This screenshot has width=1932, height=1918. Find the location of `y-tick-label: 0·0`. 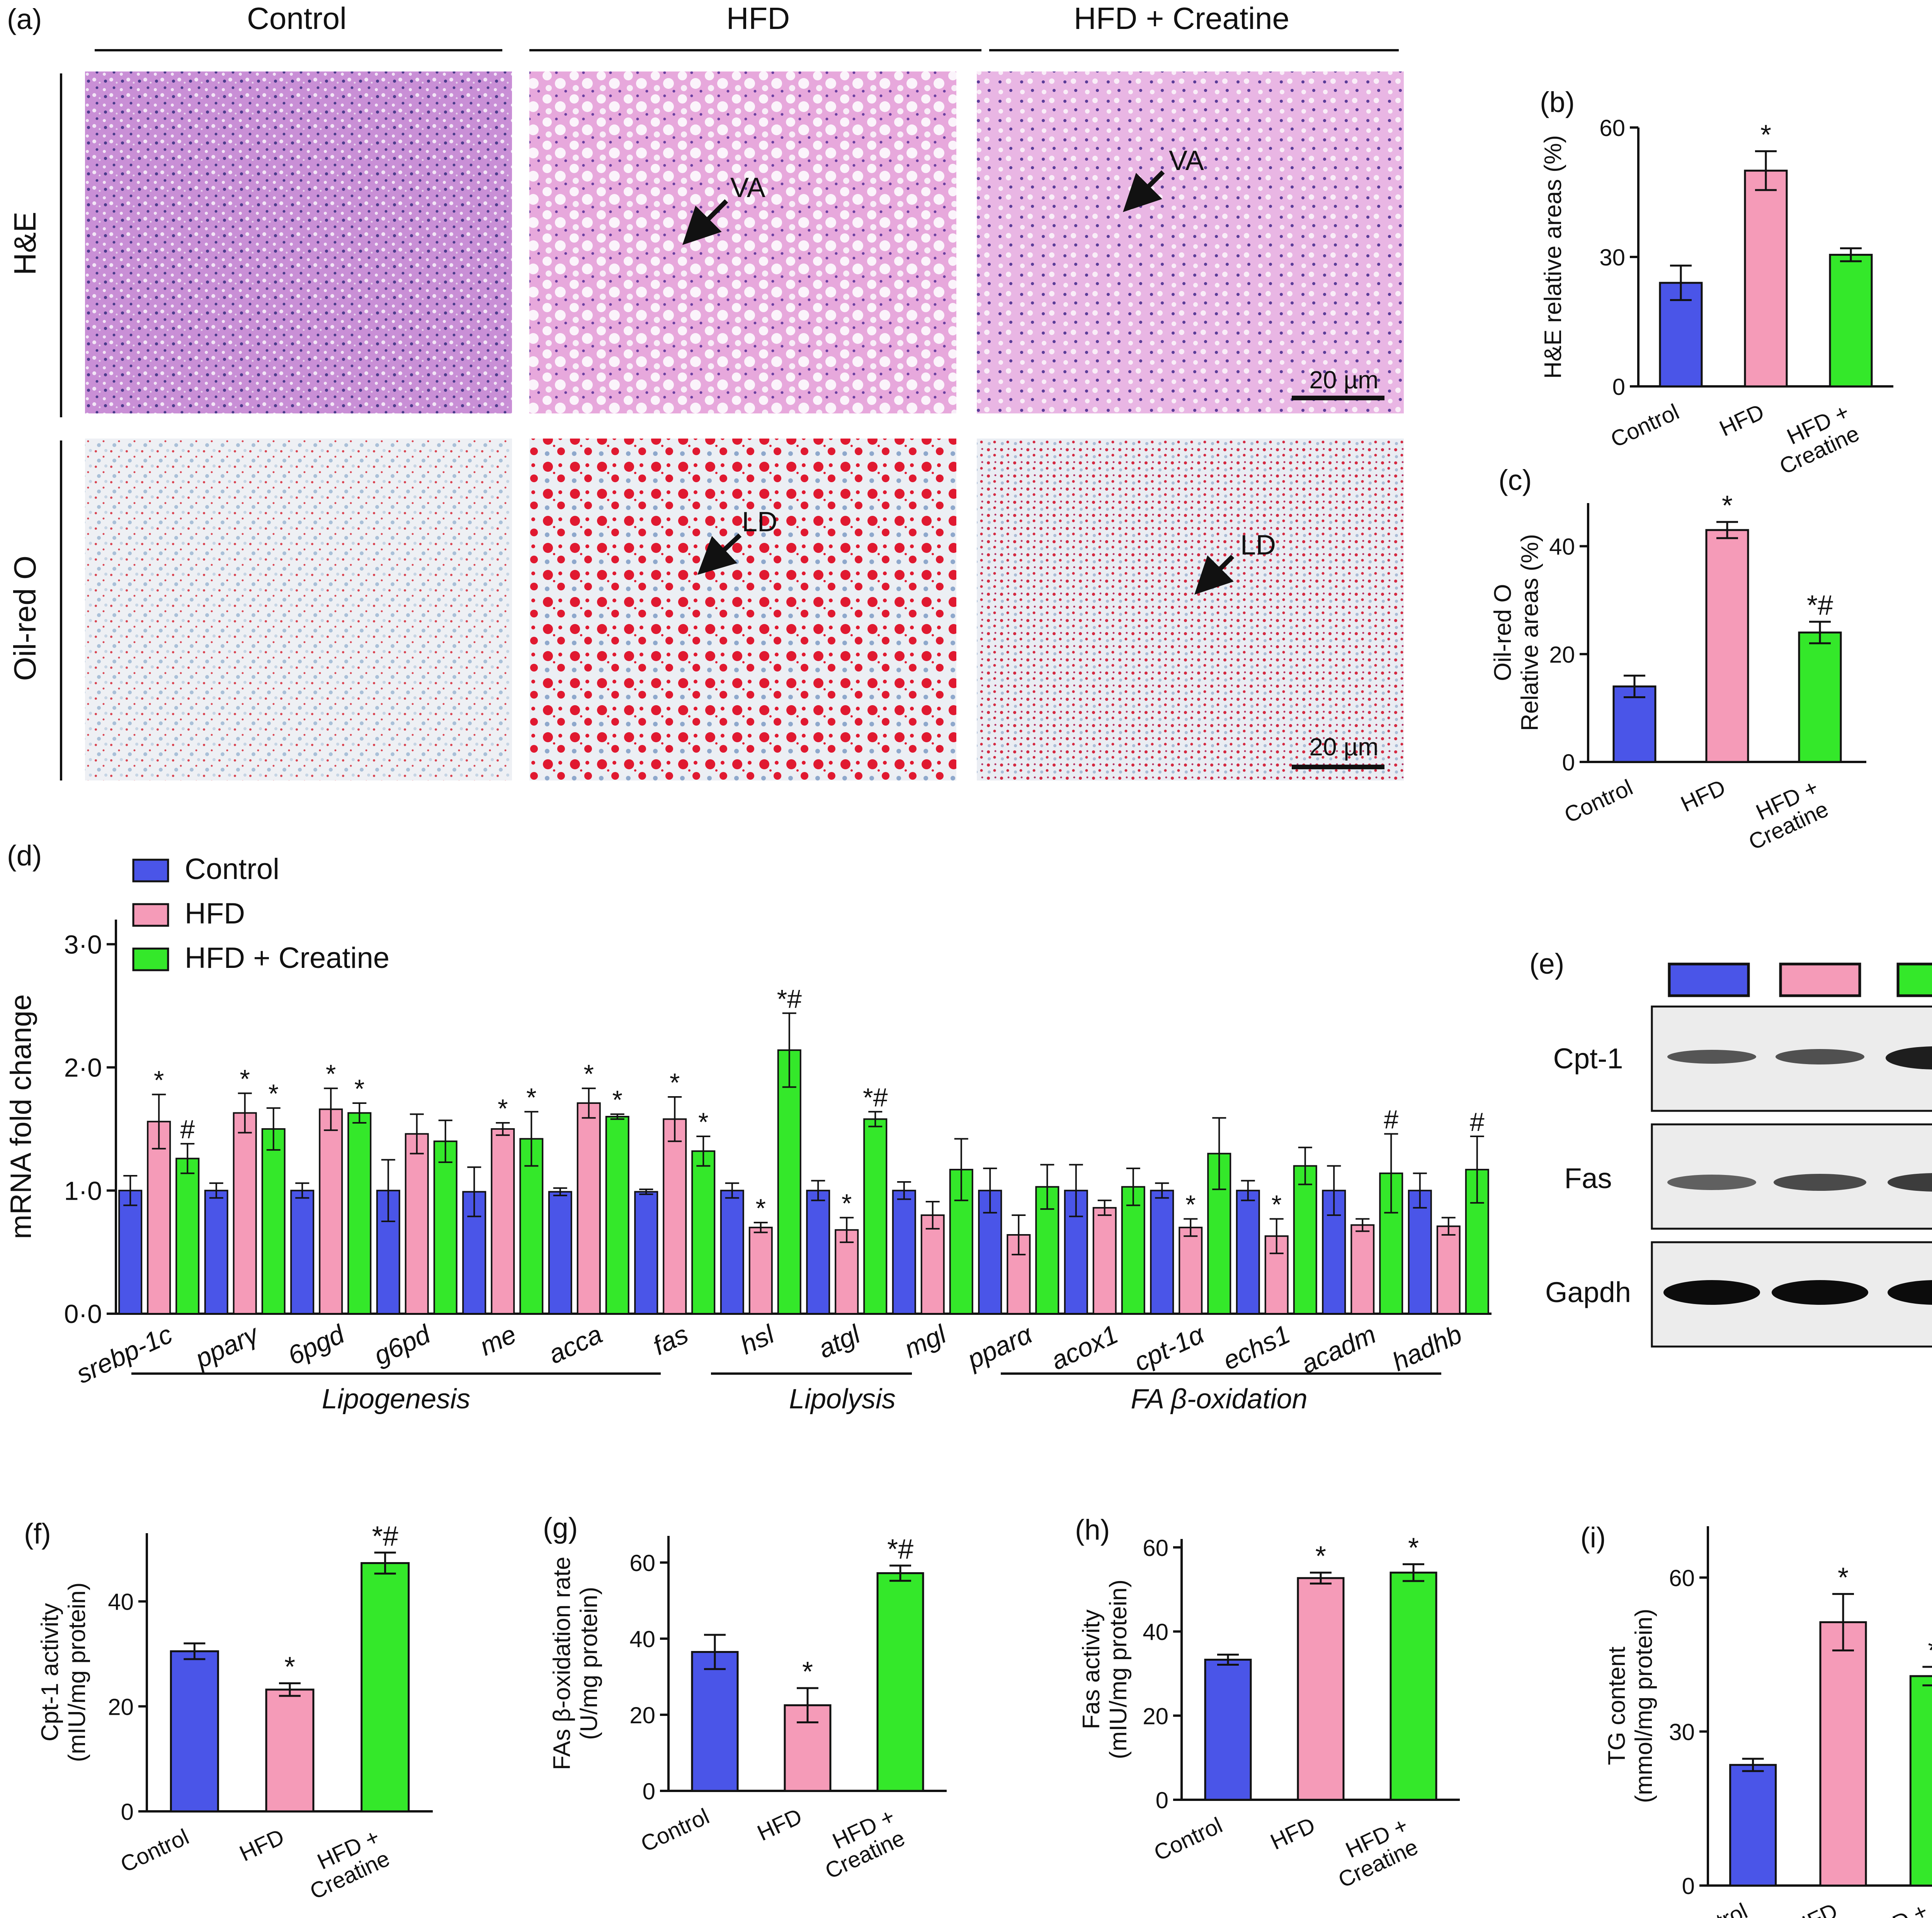

y-tick-label: 0·0 is located at coordinates (83, 1314).